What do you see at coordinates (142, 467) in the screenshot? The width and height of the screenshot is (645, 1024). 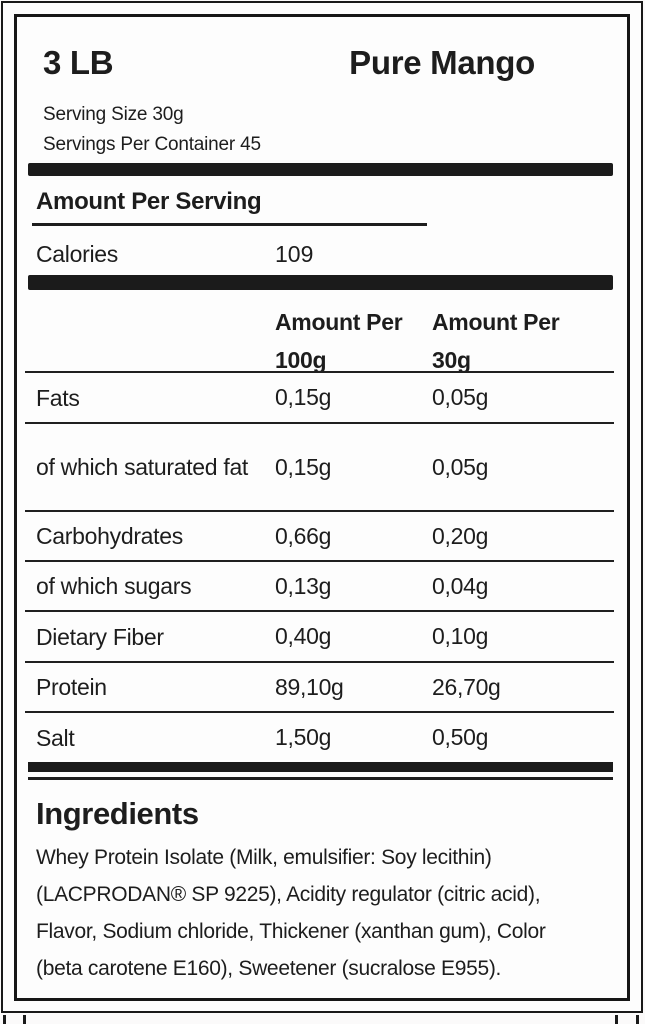 I see `nutrient-name: of which saturated fat` at bounding box center [142, 467].